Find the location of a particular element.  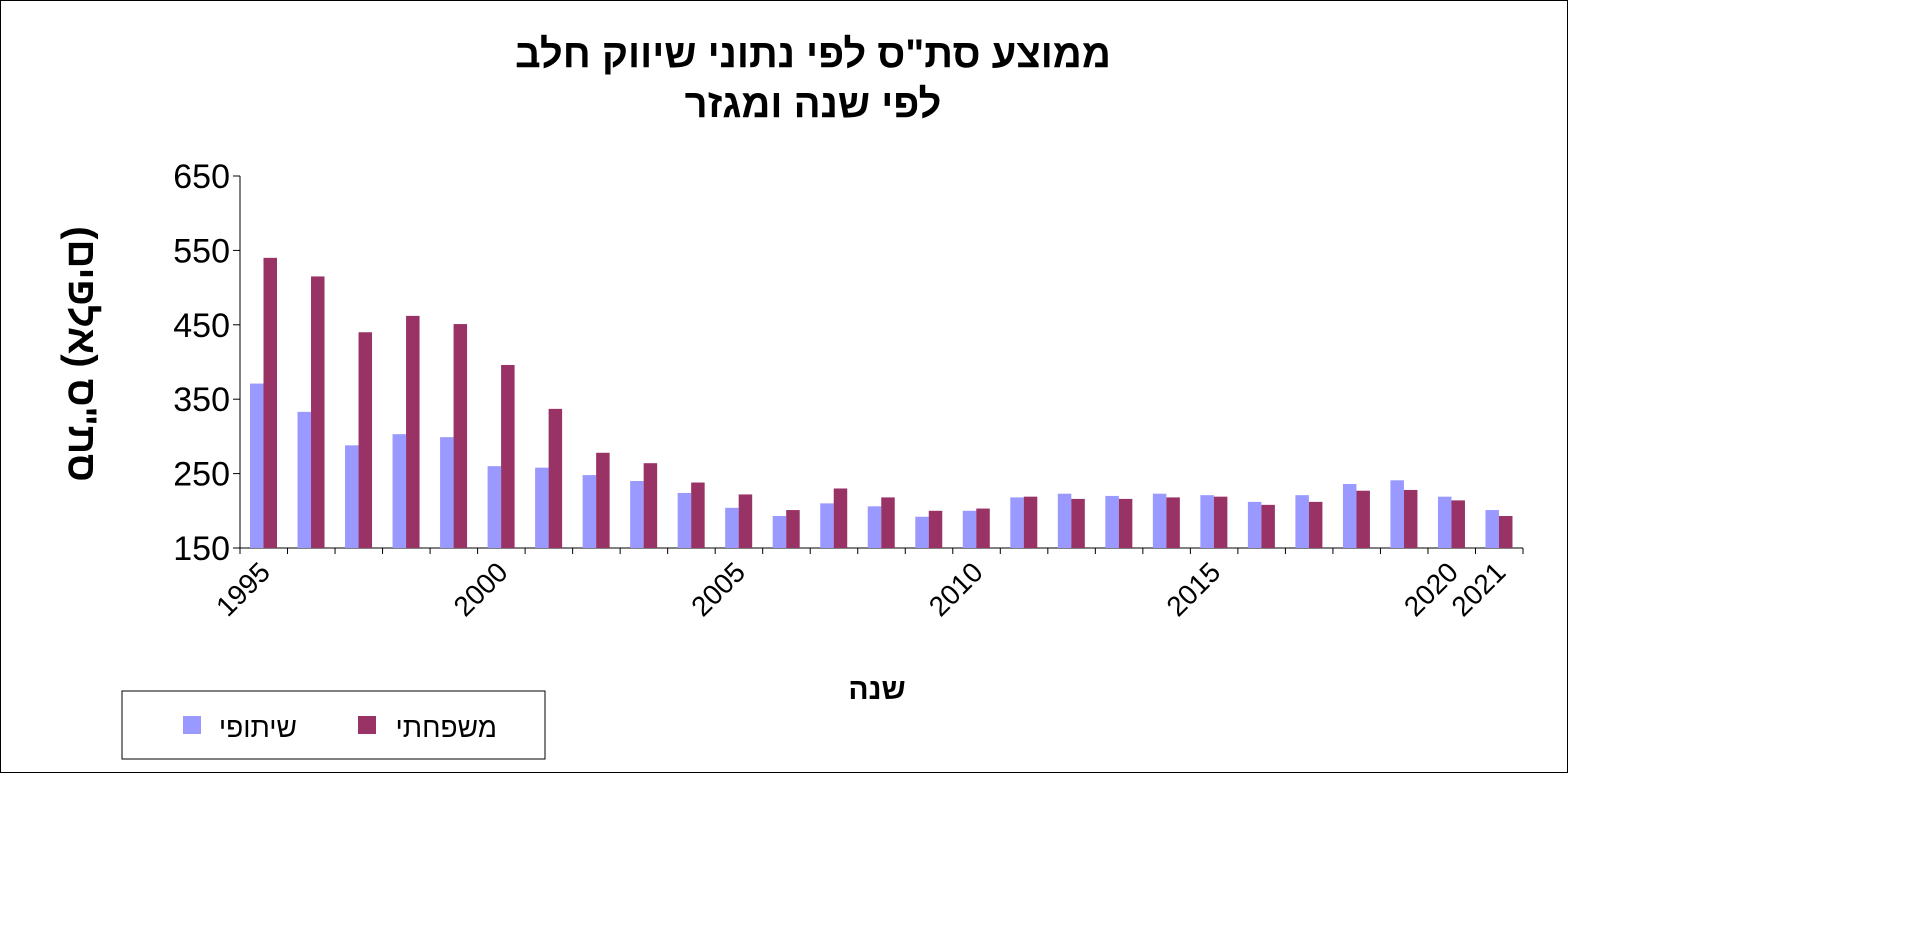

x-axis-label: שנה is located at coordinates (876, 689).